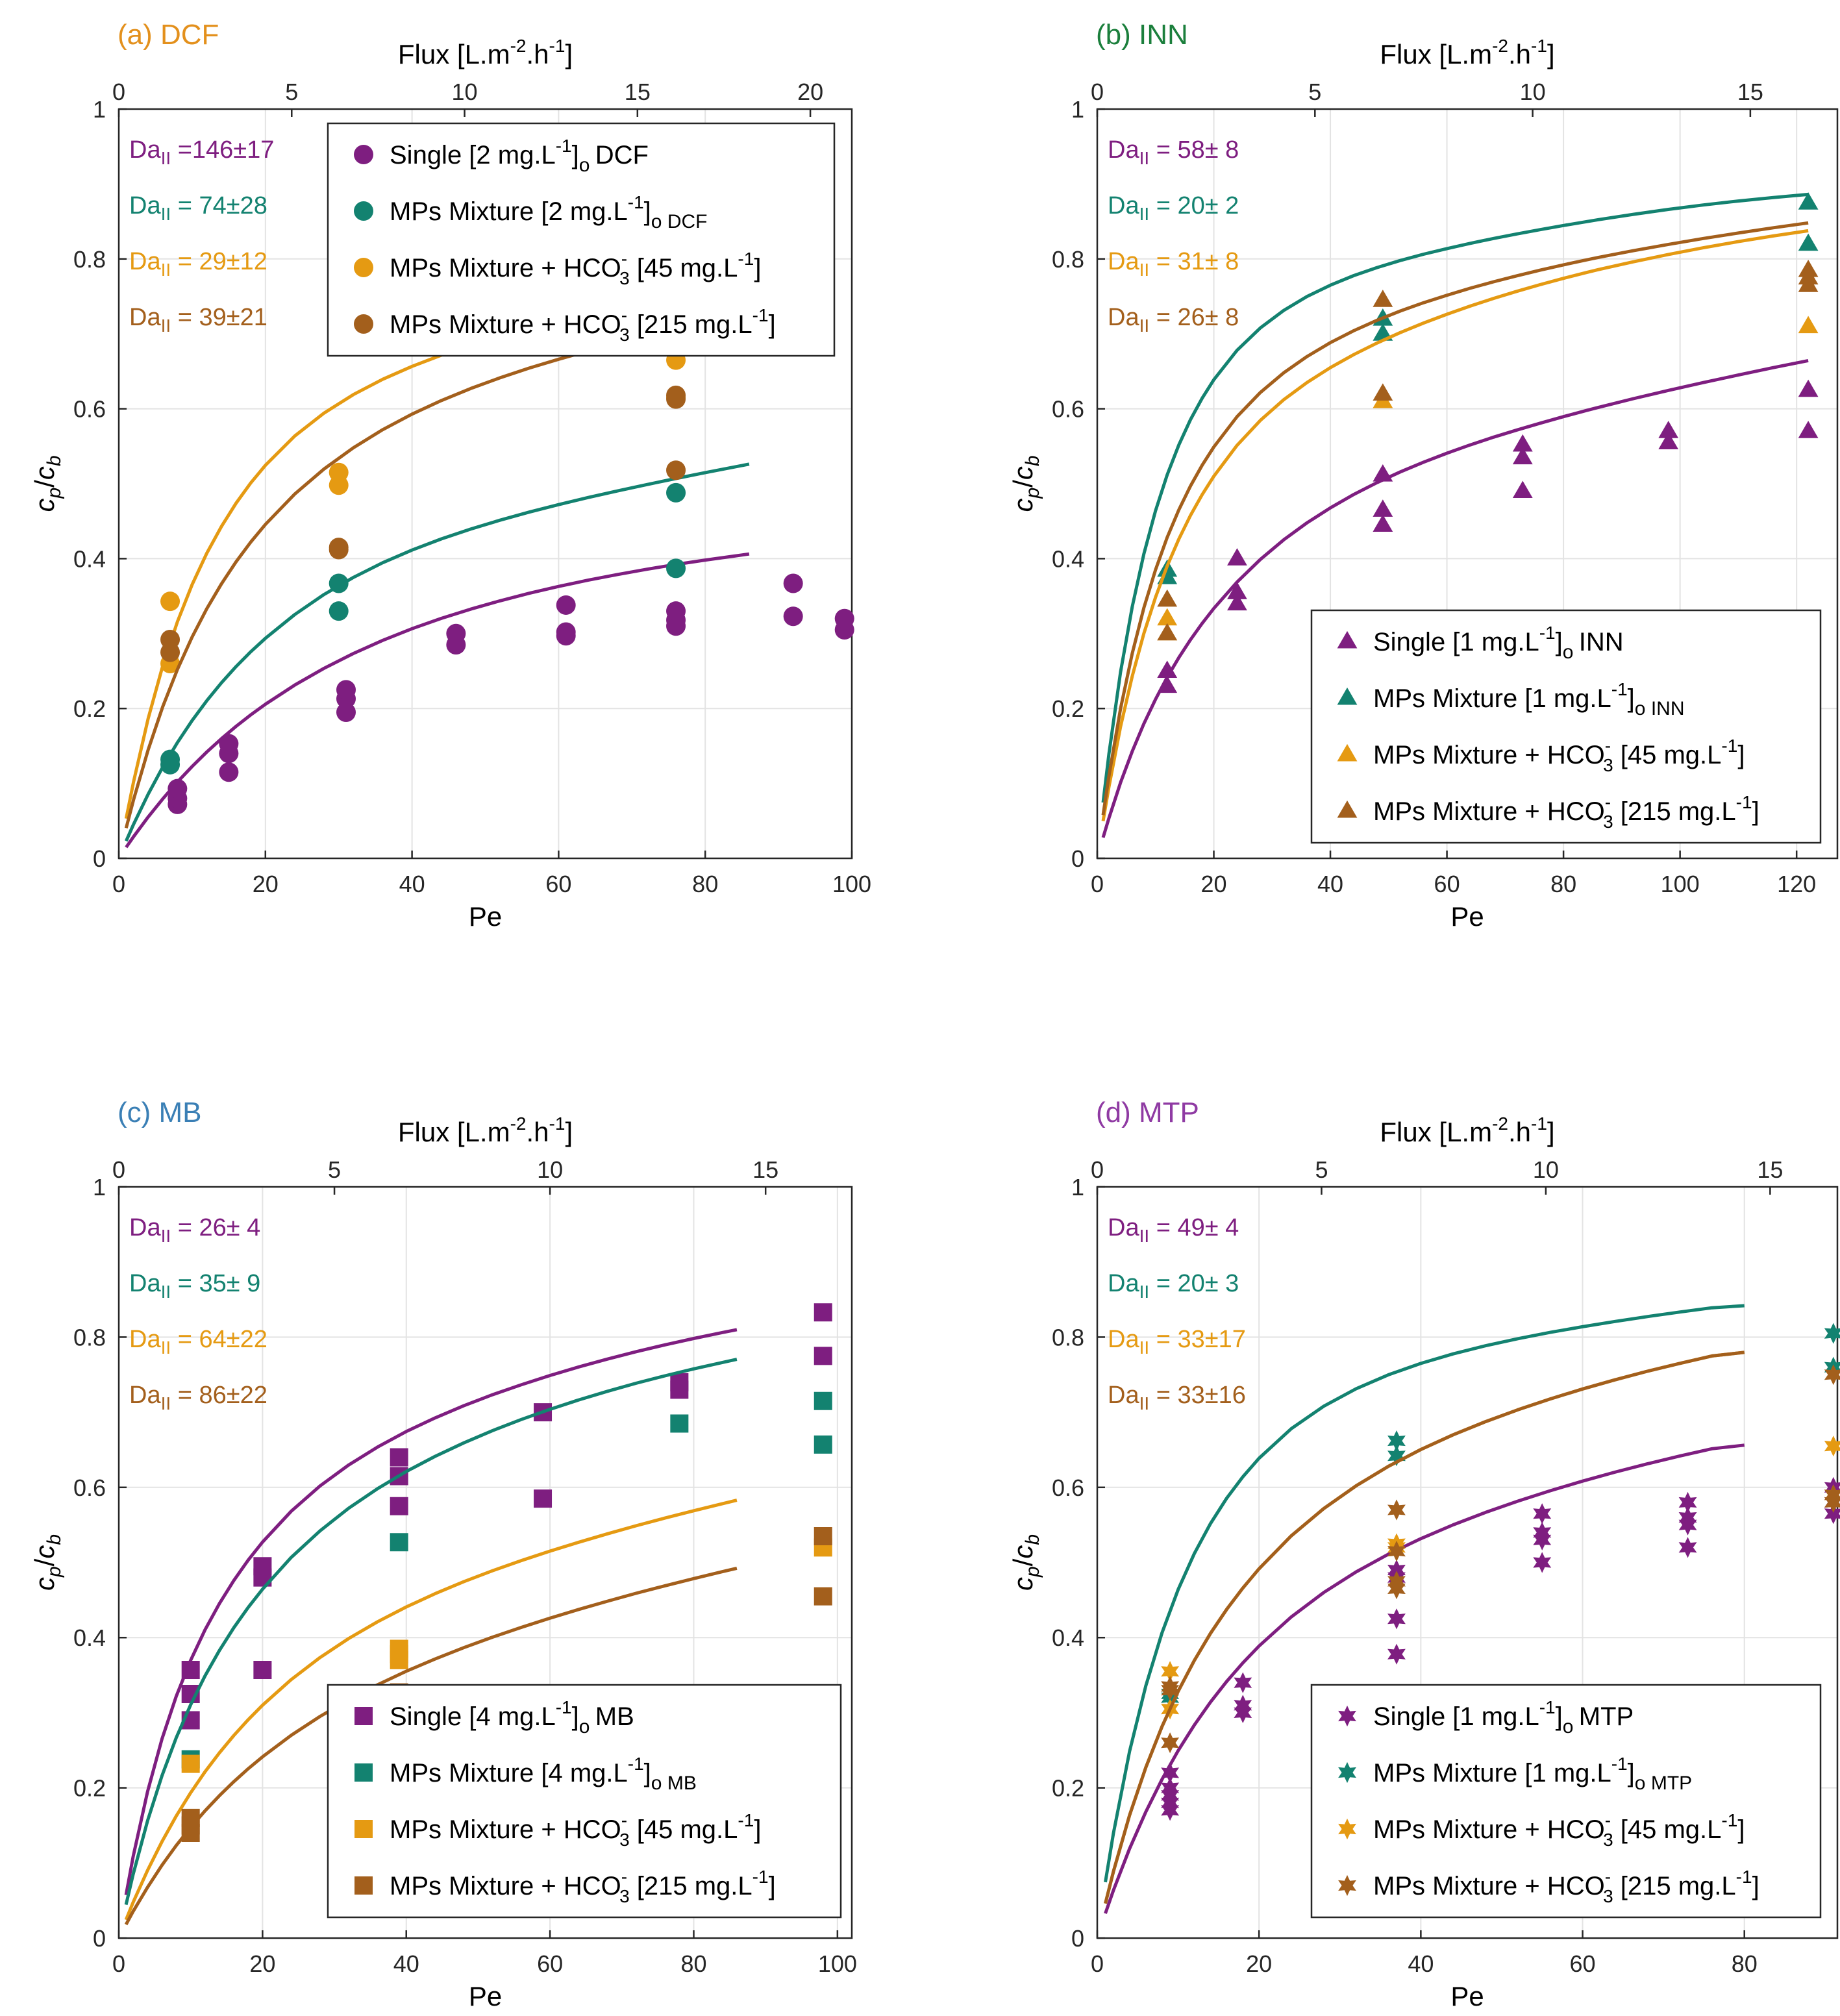 The width and height of the screenshot is (1840, 2016). I want to click on damkohler-label: DaII = 39±21, so click(198, 320).